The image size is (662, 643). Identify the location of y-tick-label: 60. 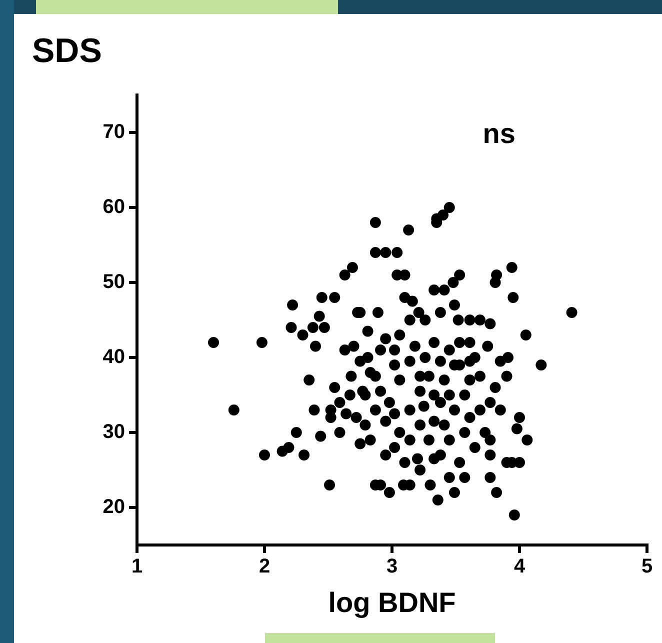
(113, 207).